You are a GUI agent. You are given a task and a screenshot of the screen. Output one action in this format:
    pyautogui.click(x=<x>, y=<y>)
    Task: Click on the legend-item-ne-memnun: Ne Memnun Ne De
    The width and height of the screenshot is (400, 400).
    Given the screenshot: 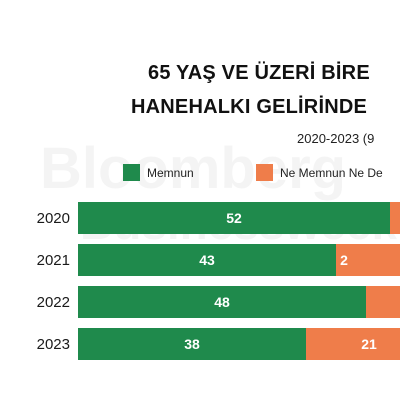 What is the action you would take?
    pyautogui.click(x=319, y=172)
    